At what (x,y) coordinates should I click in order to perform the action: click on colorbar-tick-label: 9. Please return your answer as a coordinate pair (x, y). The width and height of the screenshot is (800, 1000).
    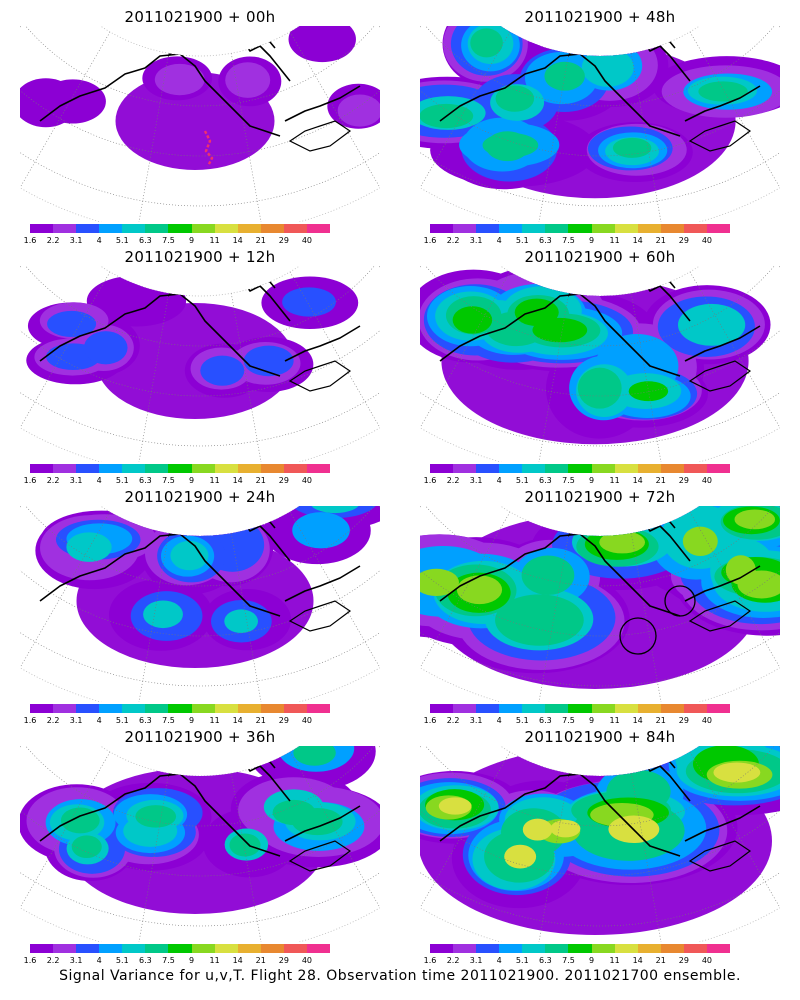
    Looking at the image, I should click on (591, 960).